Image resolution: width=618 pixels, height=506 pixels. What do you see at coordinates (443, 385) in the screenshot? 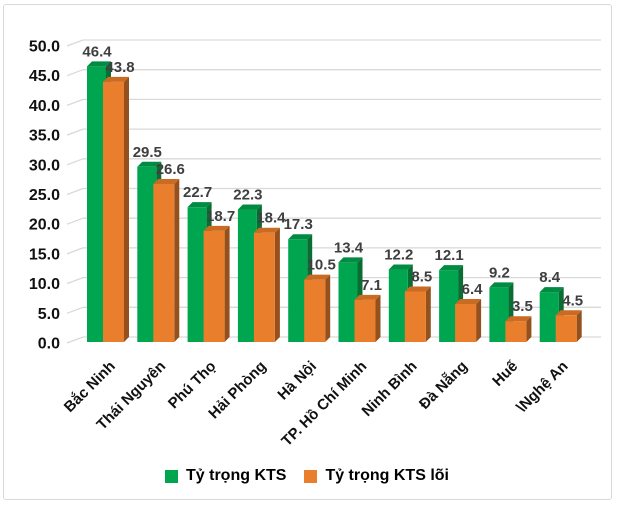
I see `category-label-8: Đà Nẵng` at bounding box center [443, 385].